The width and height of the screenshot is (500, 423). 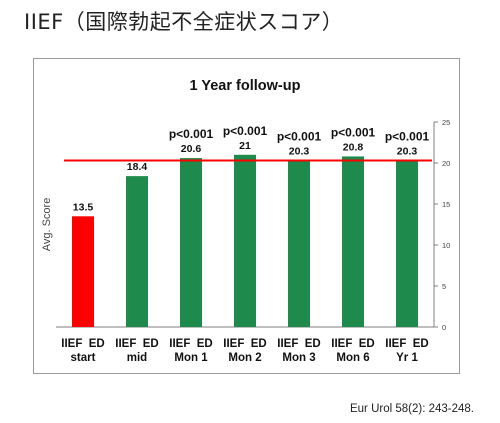 What do you see at coordinates (407, 152) in the screenshot?
I see `data-label-6: 20.3` at bounding box center [407, 152].